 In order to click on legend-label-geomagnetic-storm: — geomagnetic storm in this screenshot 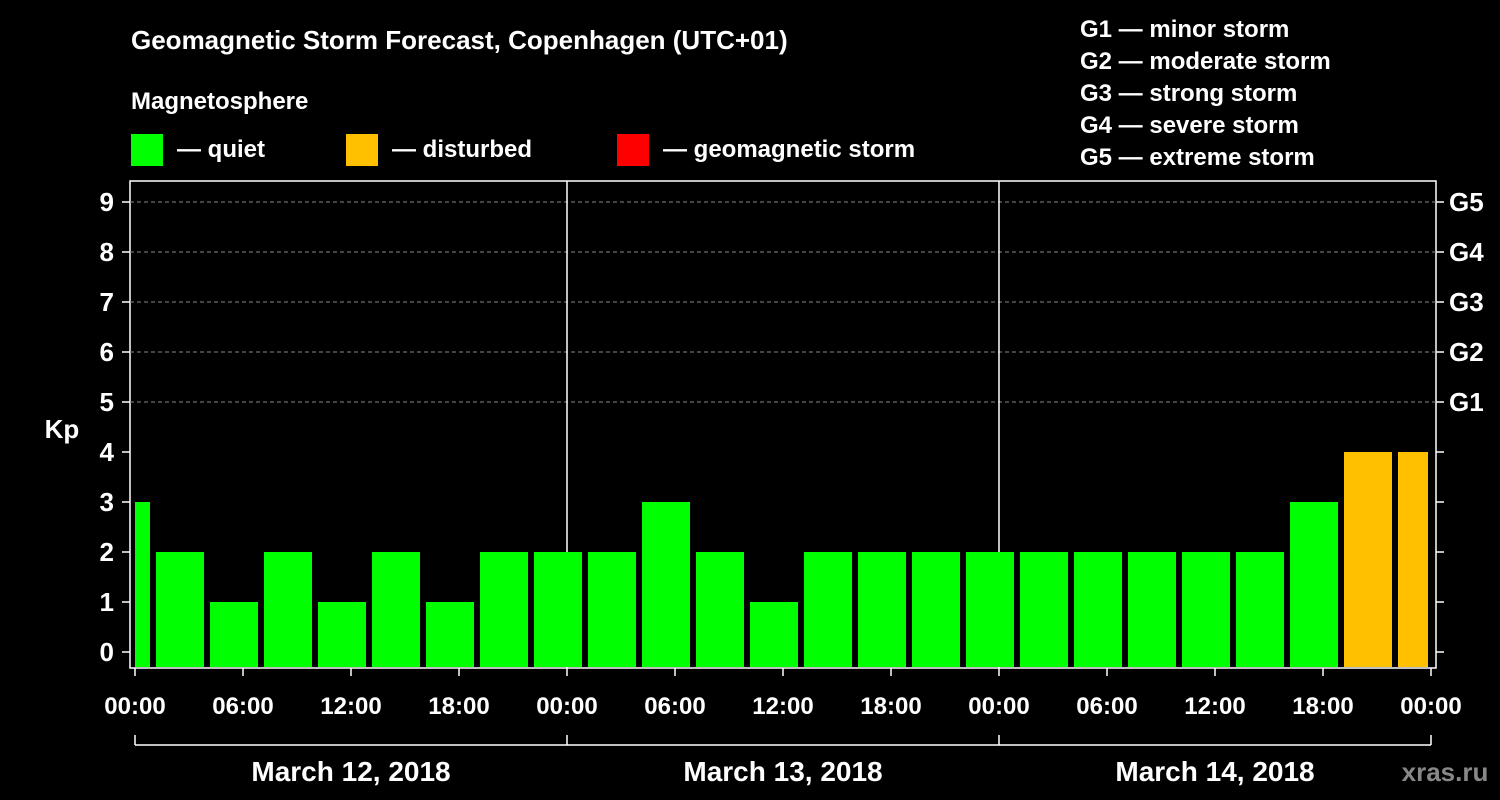, I will do `click(789, 149)`.